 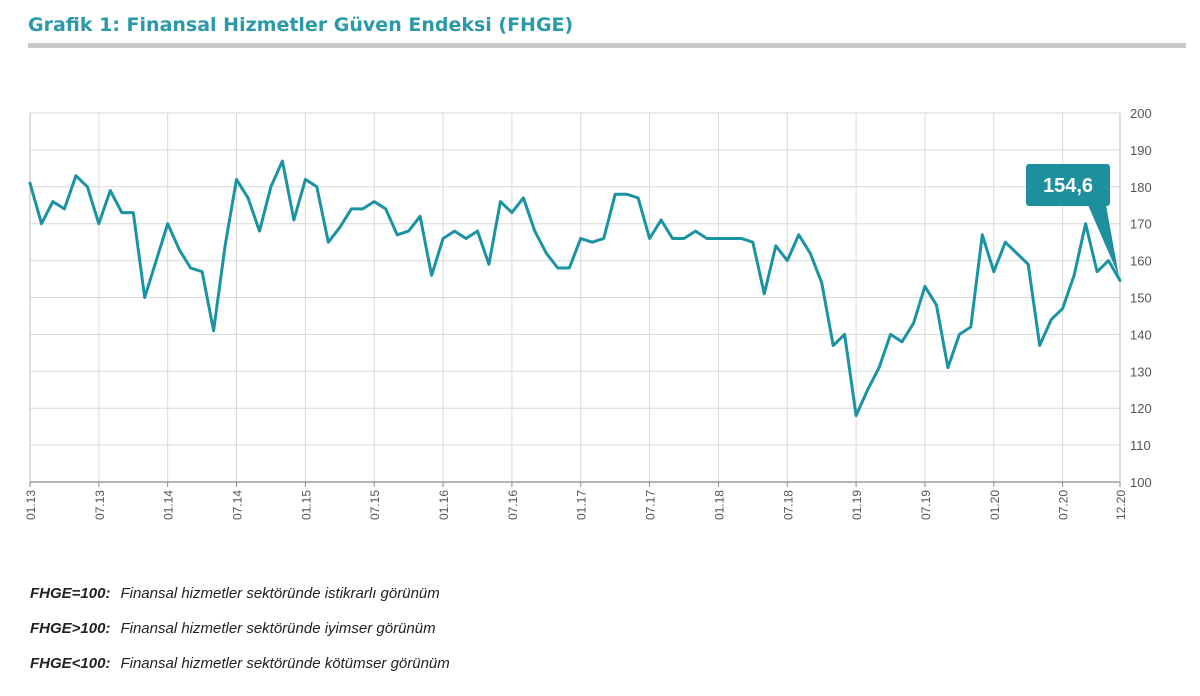 What do you see at coordinates (1141, 334) in the screenshot?
I see `y-tick-label: 140` at bounding box center [1141, 334].